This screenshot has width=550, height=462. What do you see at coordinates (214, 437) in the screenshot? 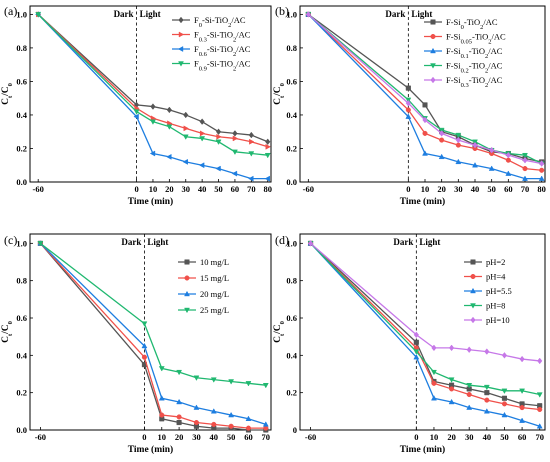
I see `x-tick-label: 40` at bounding box center [214, 437].